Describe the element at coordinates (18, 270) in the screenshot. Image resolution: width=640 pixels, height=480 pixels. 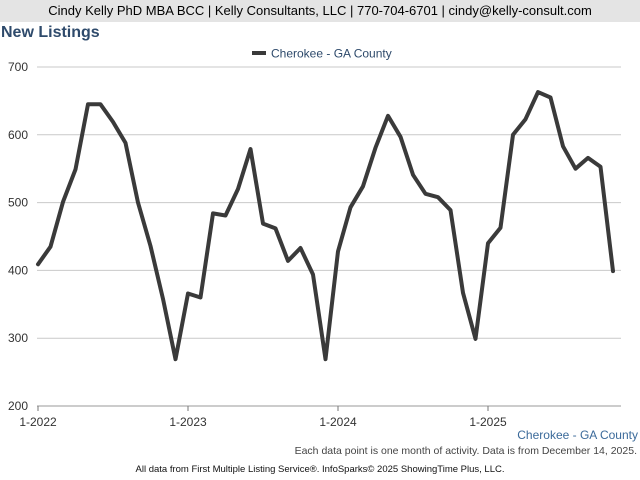
I see `y-tick-label: 400` at that location.